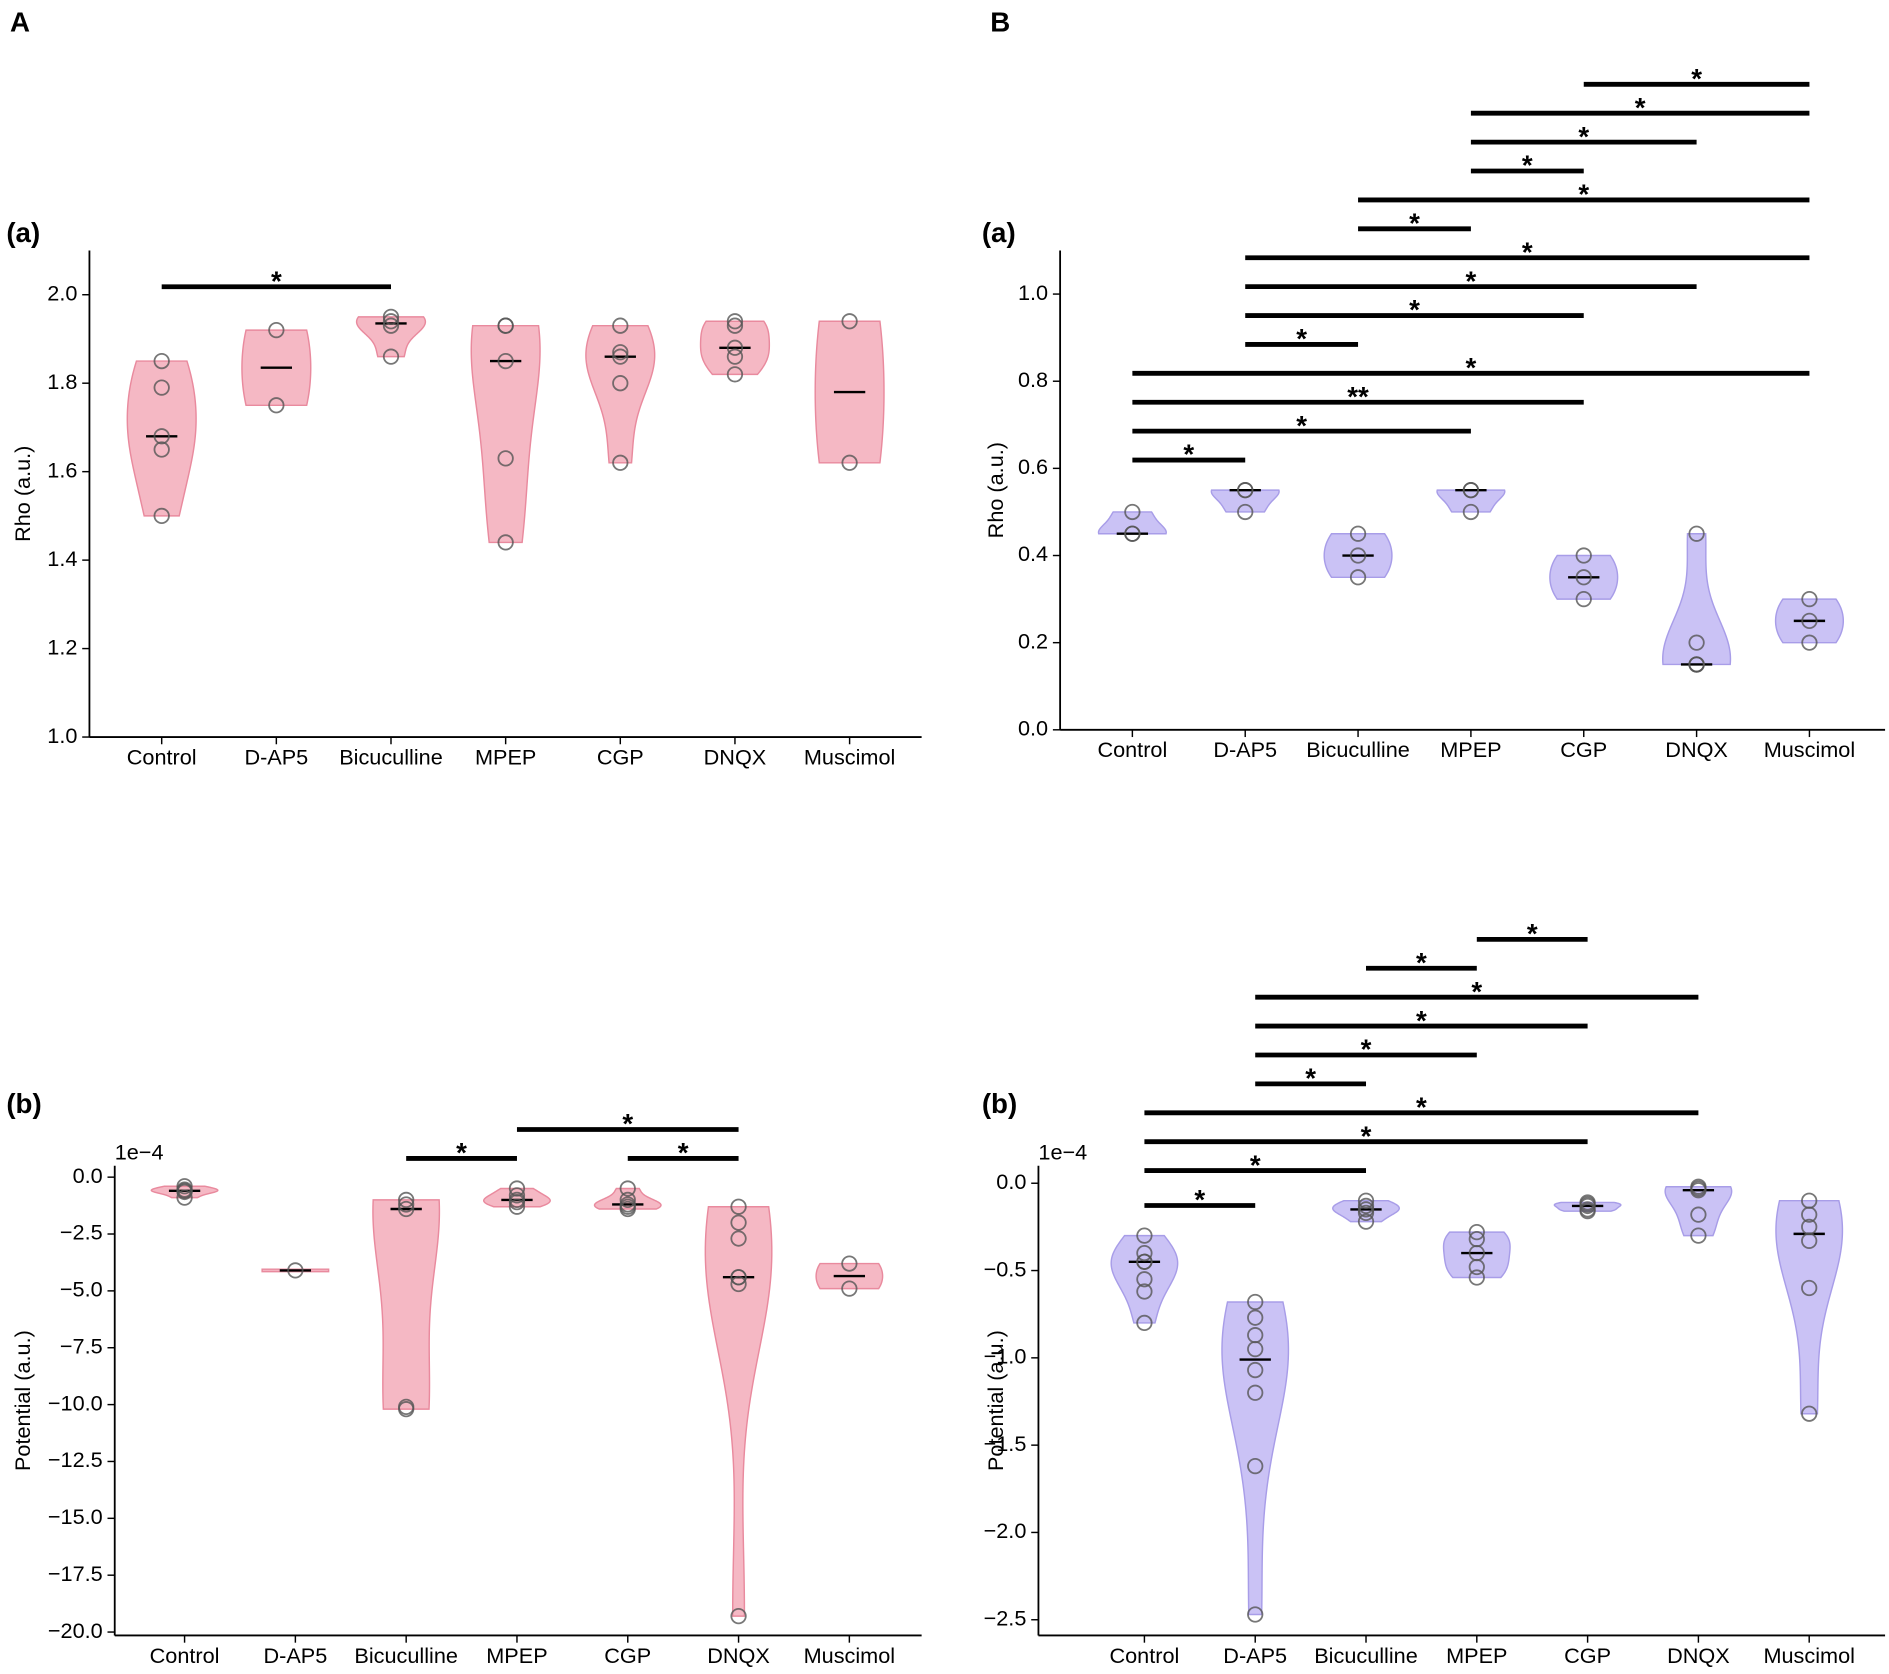 The width and height of the screenshot is (1889, 1674). What do you see at coordinates (1255, 1655) in the screenshot?
I see `x-tick-label: D-AP5` at bounding box center [1255, 1655].